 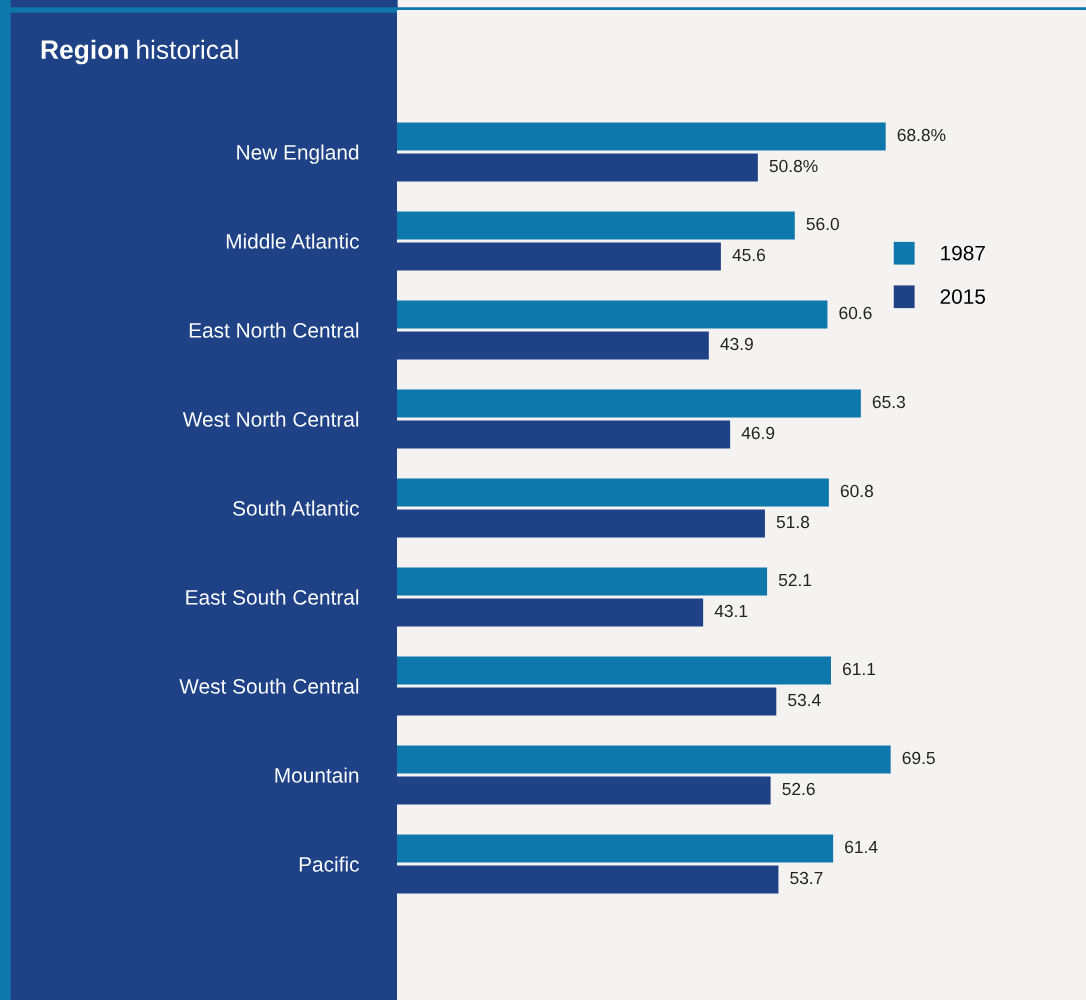 I want to click on data-label: 68.8%, so click(x=921, y=135).